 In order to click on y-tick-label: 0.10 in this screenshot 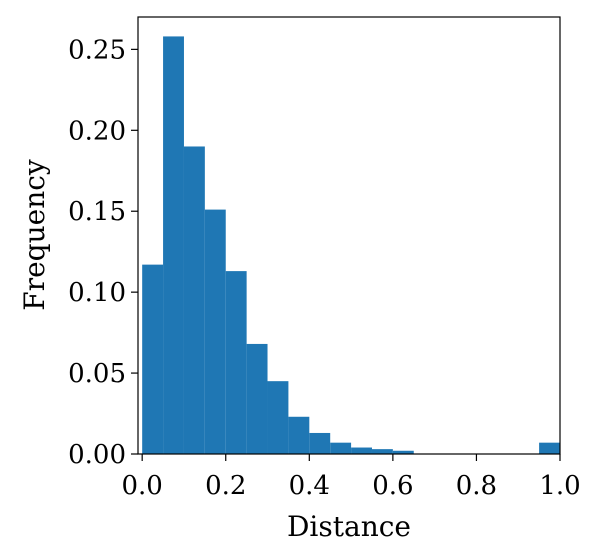, I will do `click(97, 293)`.